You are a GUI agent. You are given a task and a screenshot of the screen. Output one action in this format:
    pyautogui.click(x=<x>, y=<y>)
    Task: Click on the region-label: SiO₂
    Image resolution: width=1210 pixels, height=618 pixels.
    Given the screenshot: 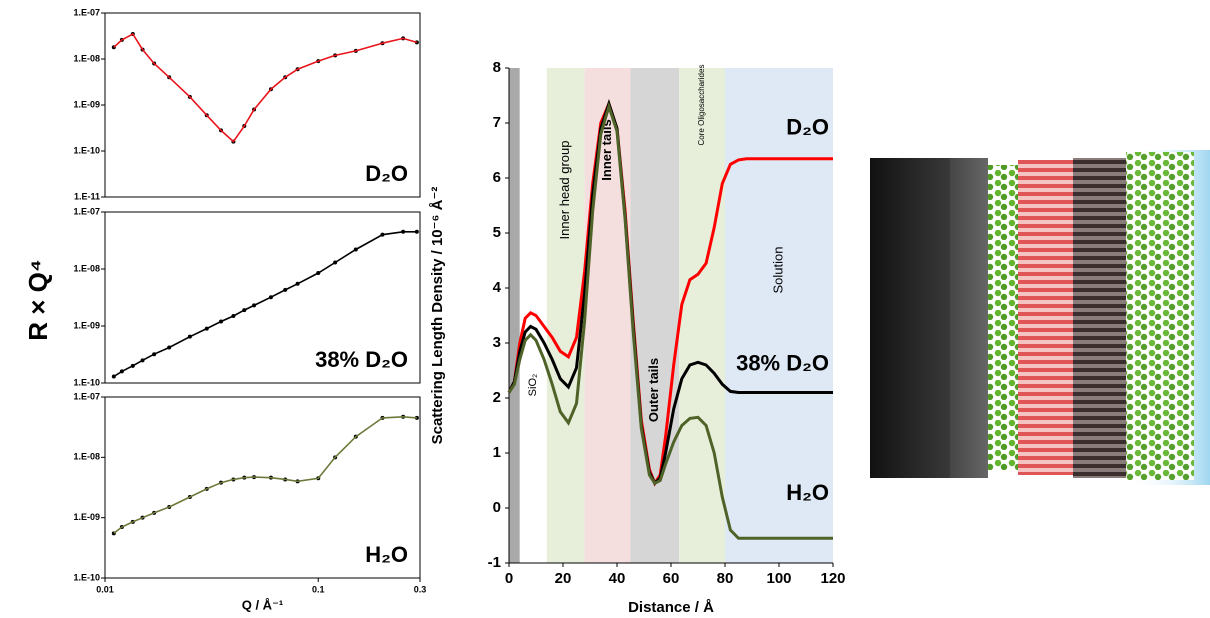 What is the action you would take?
    pyautogui.click(x=533, y=385)
    